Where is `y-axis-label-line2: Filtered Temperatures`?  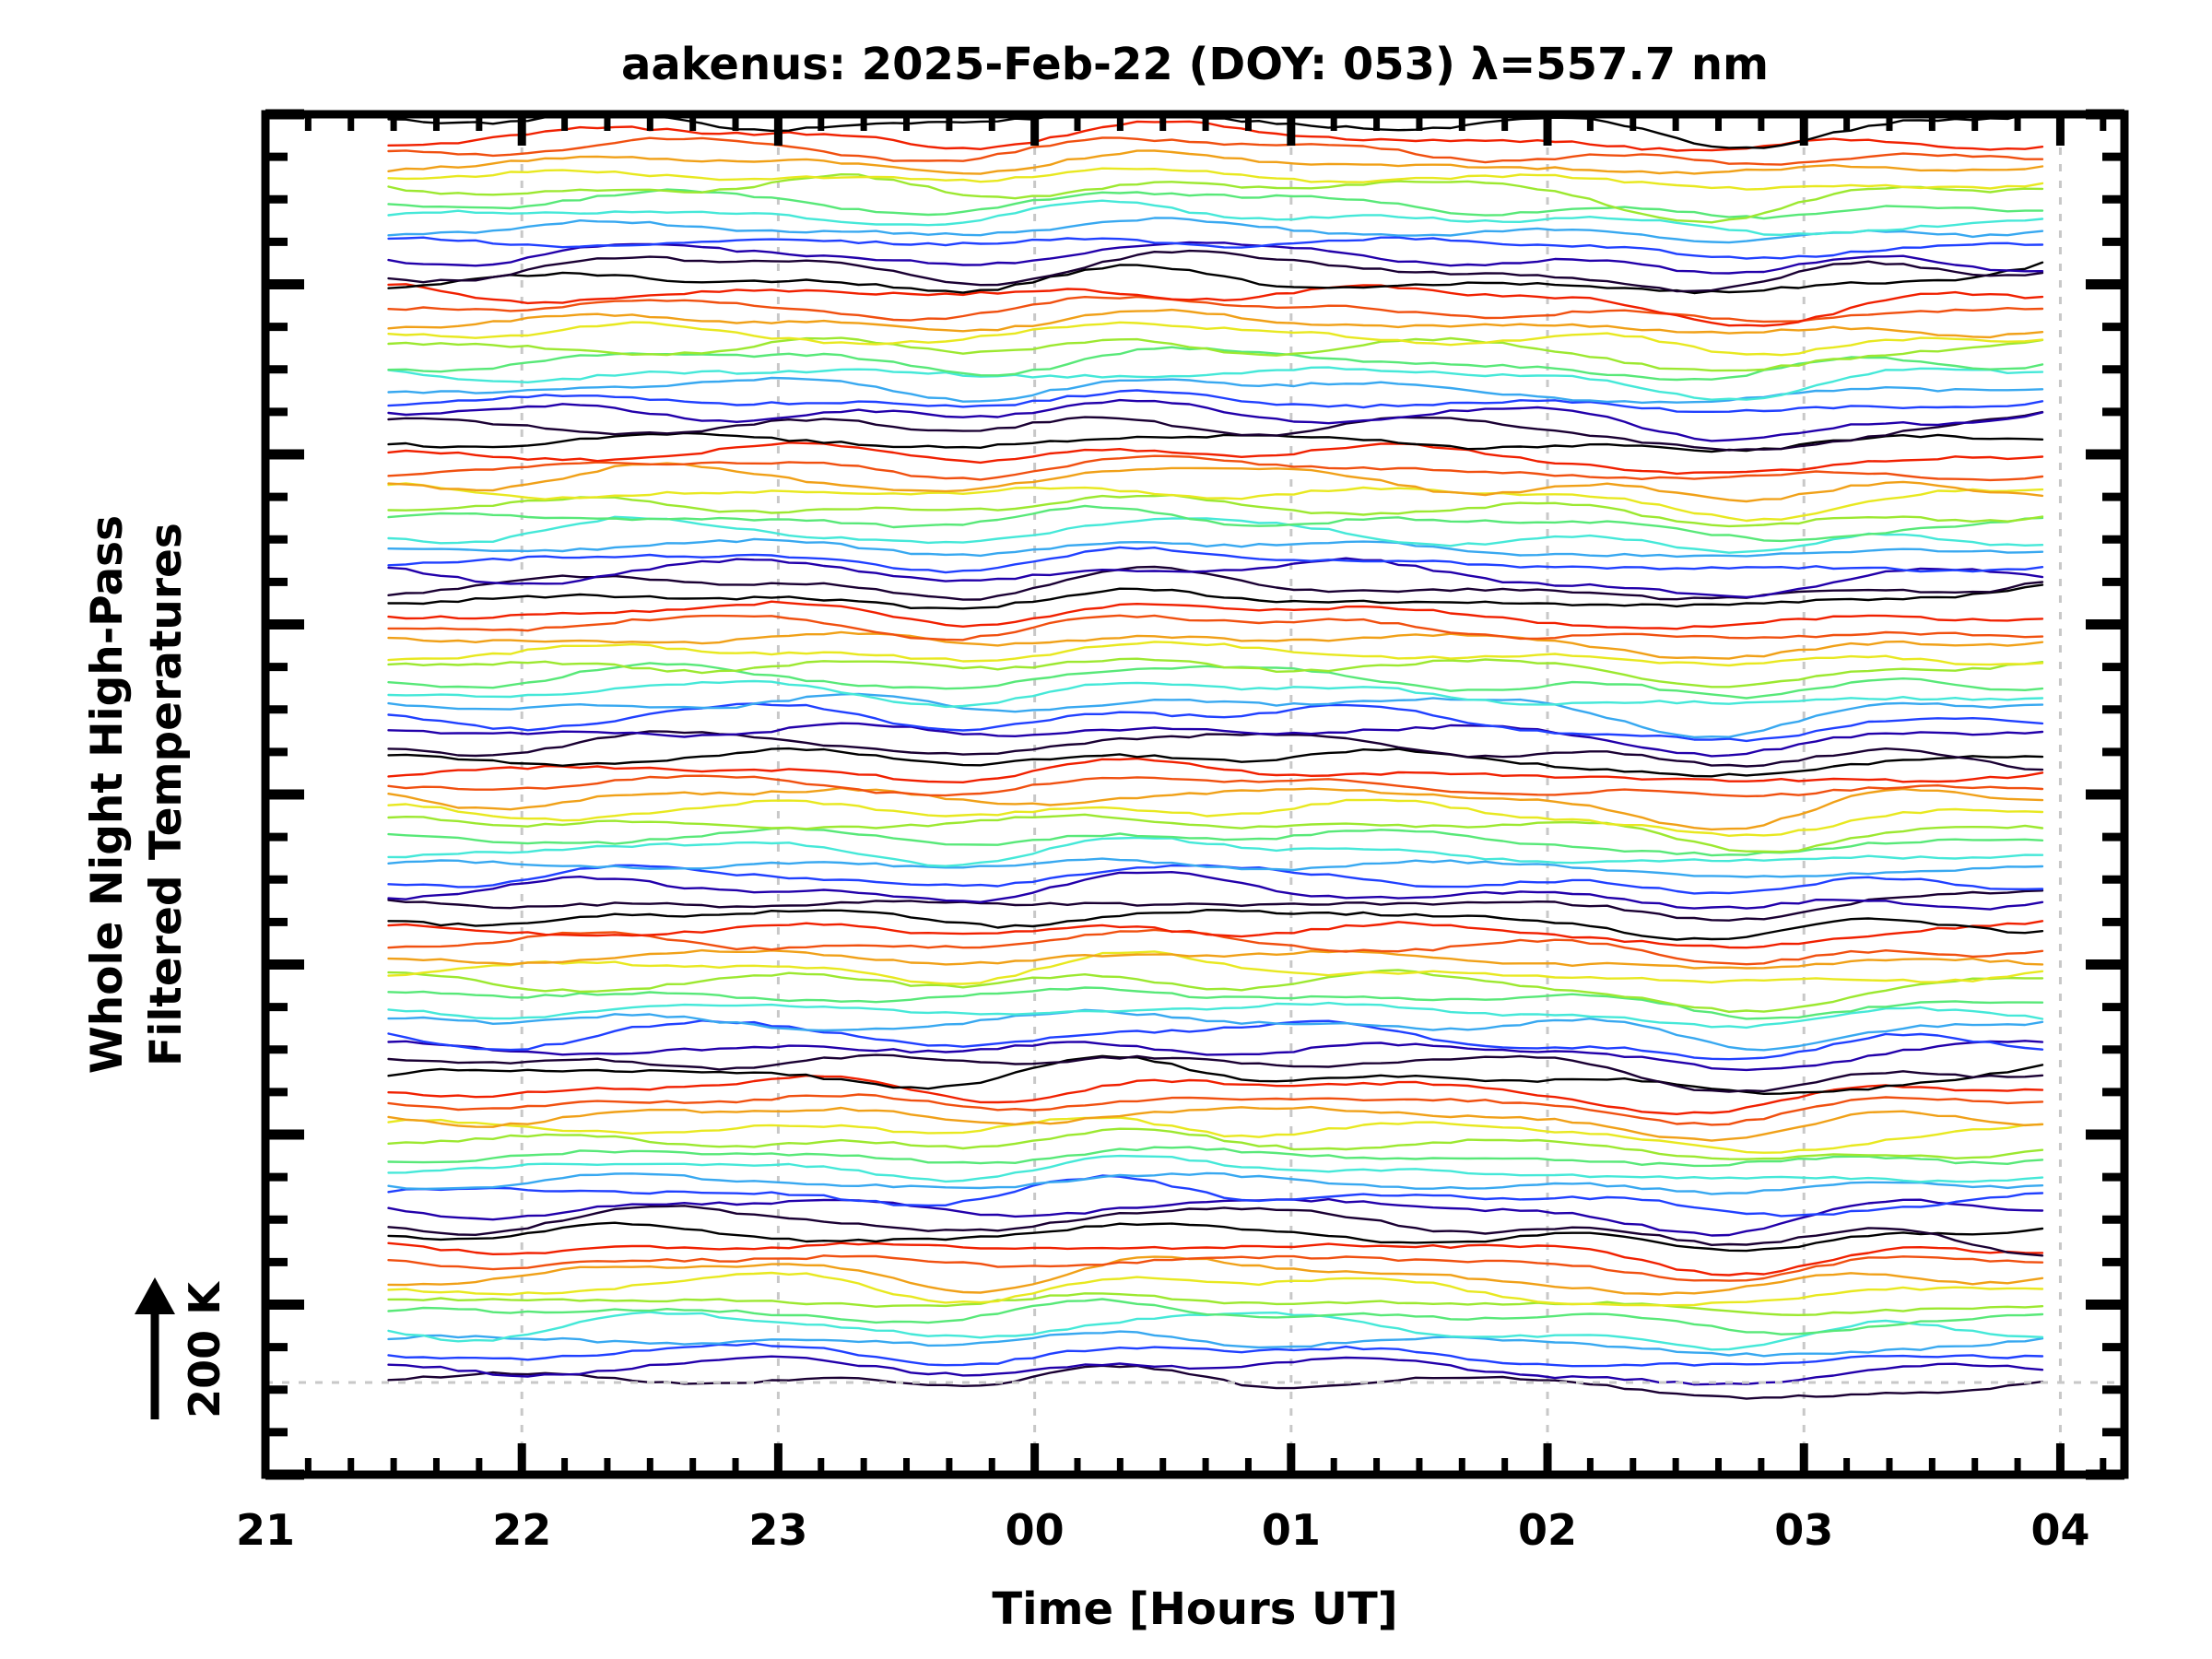 y-axis-label-line2: Filtered Temperatures is located at coordinates (166, 794).